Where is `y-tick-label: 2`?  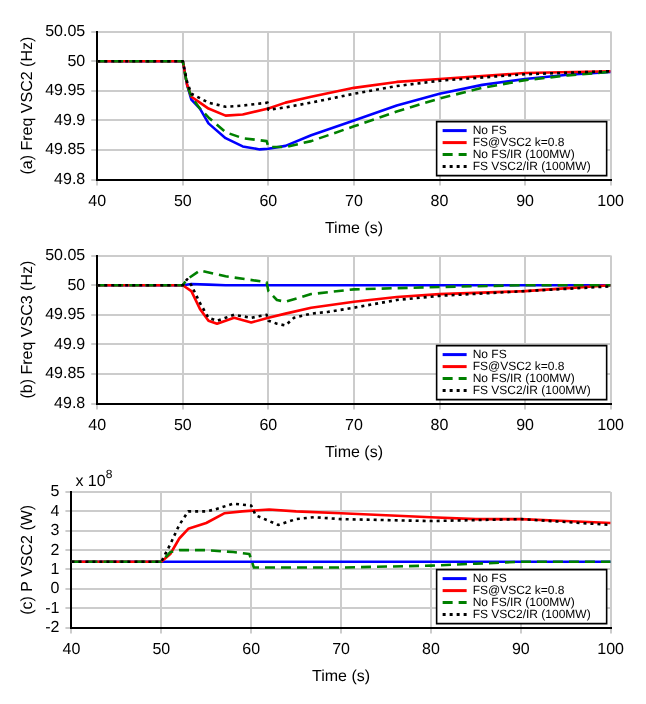
y-tick-label: 2 is located at coordinates (55, 549).